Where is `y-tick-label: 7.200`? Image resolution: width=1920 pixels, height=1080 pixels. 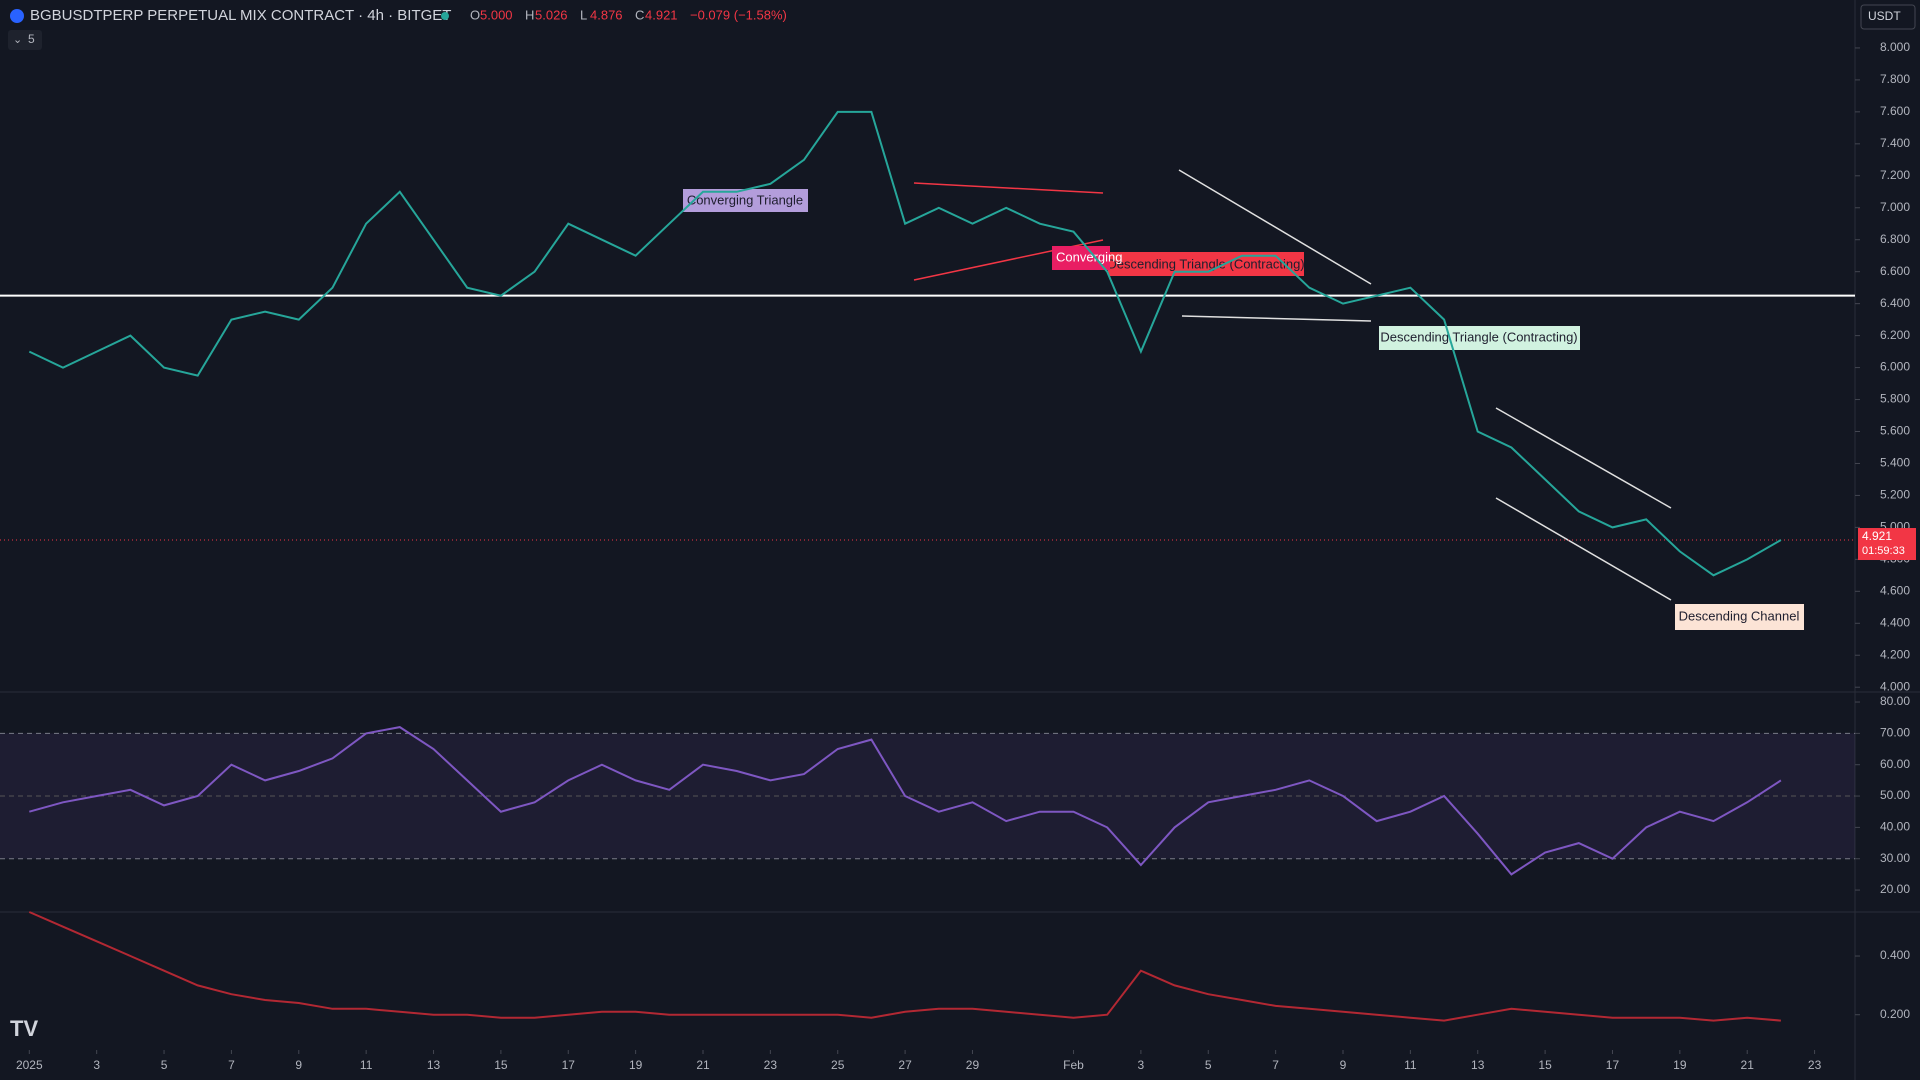
y-tick-label: 7.200 is located at coordinates (1895, 175).